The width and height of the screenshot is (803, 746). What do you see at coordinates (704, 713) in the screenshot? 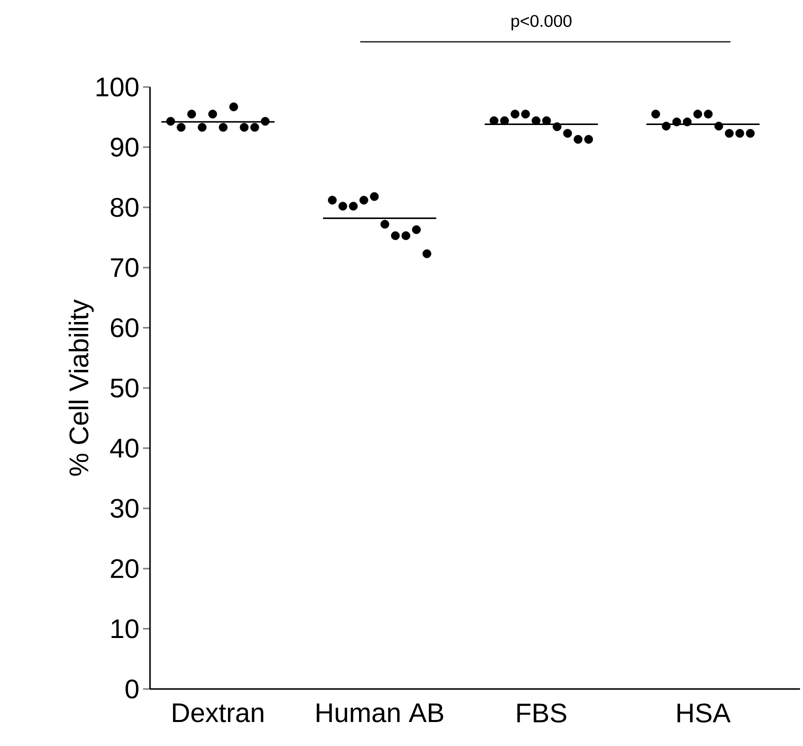
I see `x-tick-label: HSA` at bounding box center [704, 713].